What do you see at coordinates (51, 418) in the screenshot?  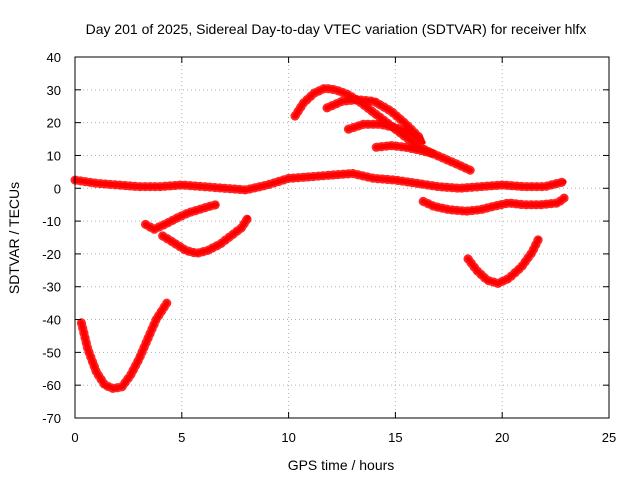 I see `y-tick-label: -70` at bounding box center [51, 418].